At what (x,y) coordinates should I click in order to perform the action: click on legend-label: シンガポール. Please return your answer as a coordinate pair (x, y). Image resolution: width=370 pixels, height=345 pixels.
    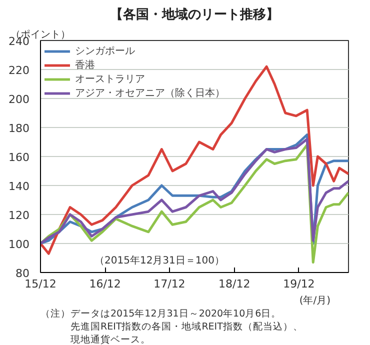
    Looking at the image, I should click on (105, 51).